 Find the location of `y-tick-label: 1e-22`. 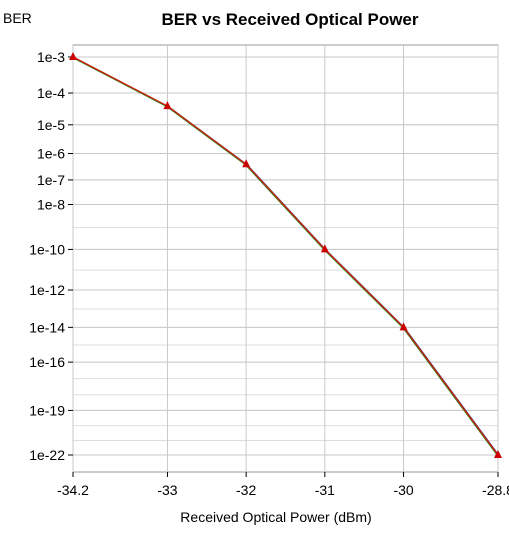

y-tick-label: 1e-22 is located at coordinates (47, 455).